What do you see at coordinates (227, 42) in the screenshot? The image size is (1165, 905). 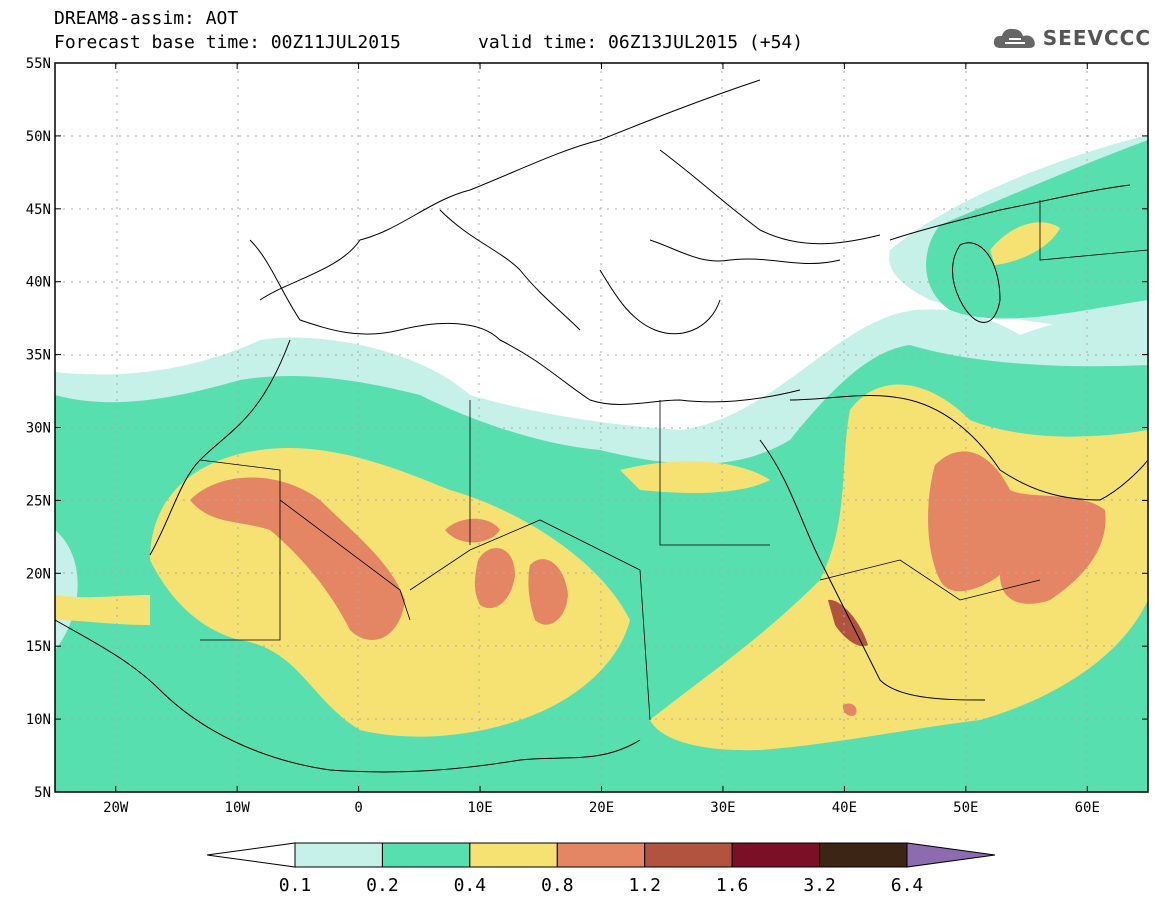 I see `base-time: Forecast base time: 00Z11JUL2015` at bounding box center [227, 42].